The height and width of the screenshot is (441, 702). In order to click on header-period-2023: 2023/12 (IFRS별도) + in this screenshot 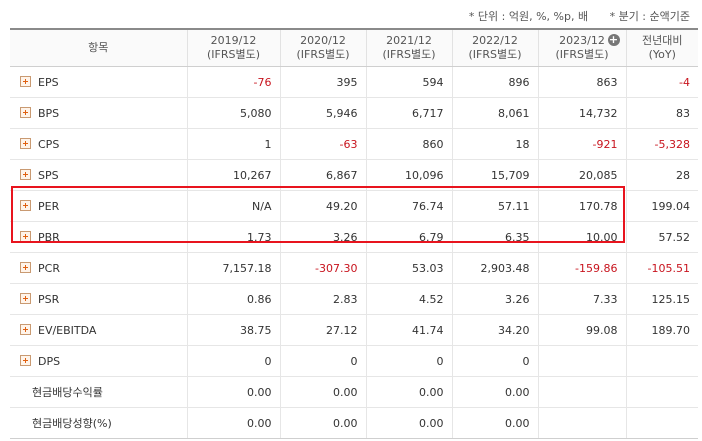, I will do `click(581, 47)`.